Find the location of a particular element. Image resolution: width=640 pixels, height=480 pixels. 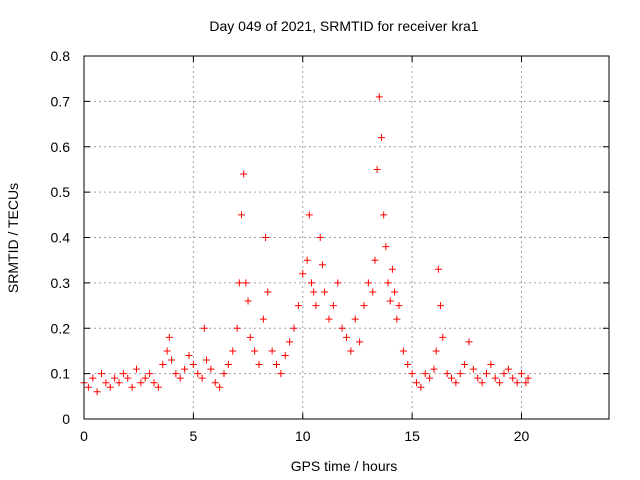

y-tick-label: 0.7 is located at coordinates (61, 101).